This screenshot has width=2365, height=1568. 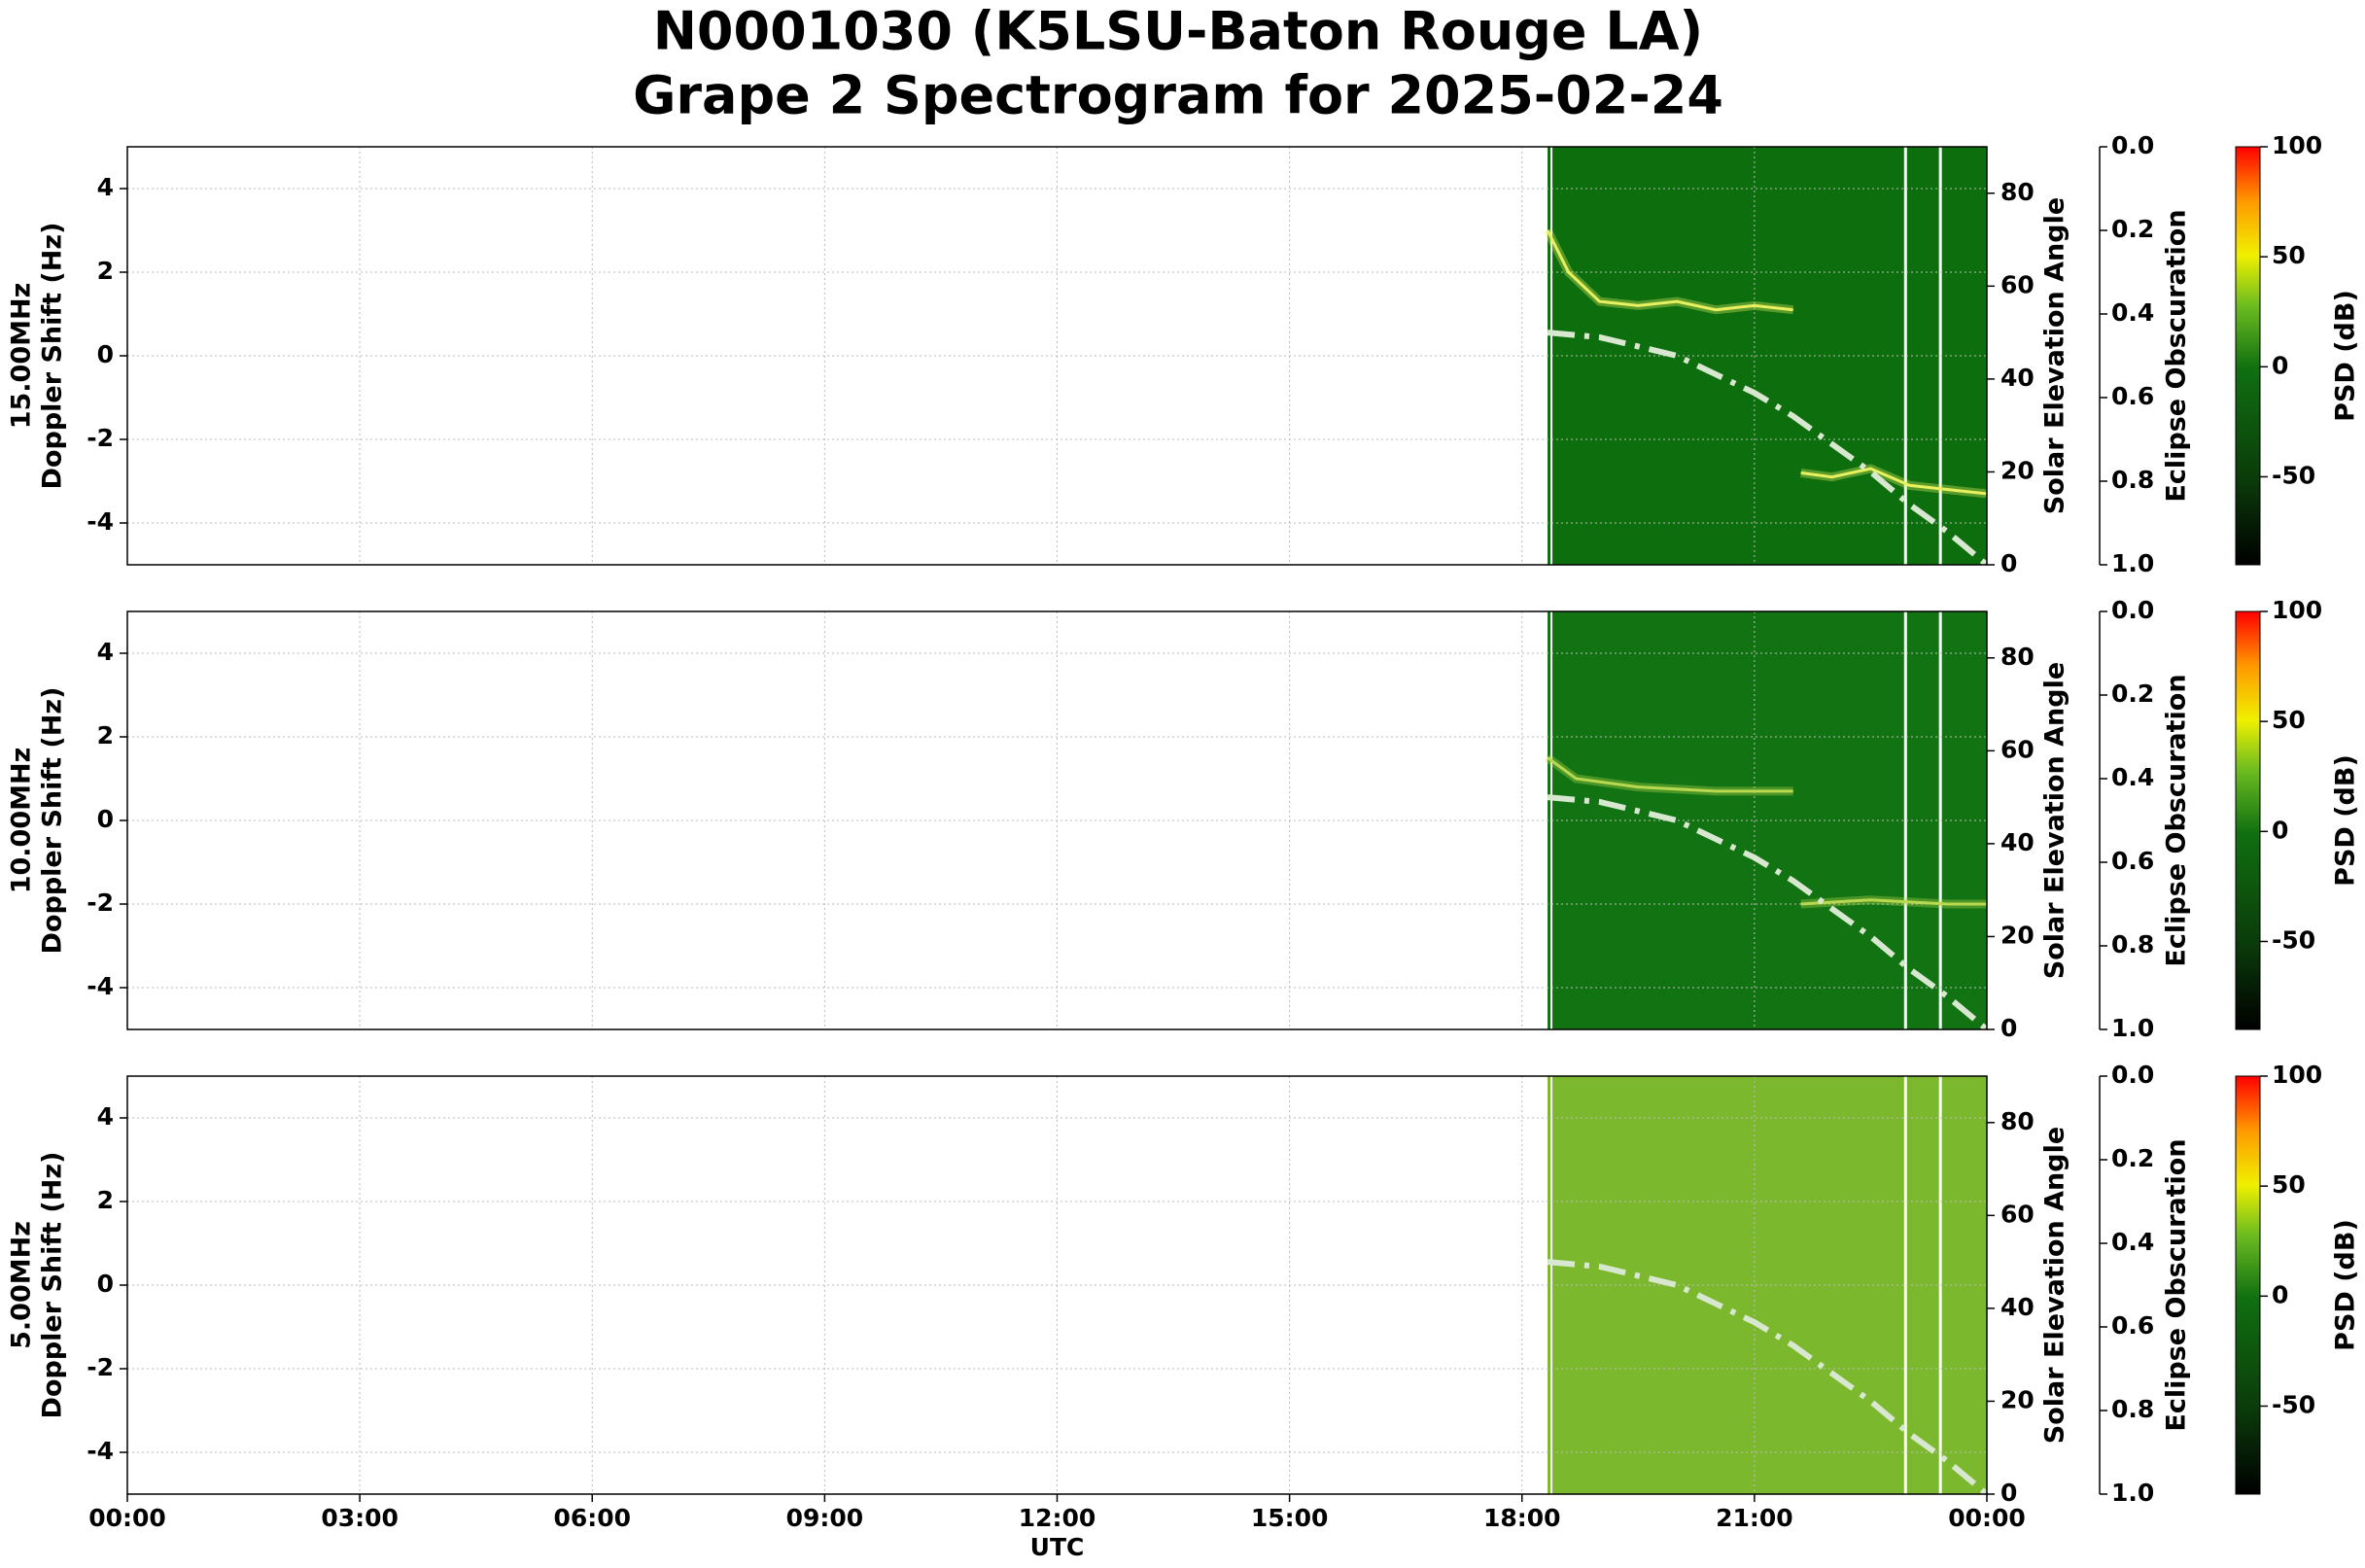 What do you see at coordinates (22, 821) in the screenshot?
I see `y-axis-label: 10.00MHz` at bounding box center [22, 821].